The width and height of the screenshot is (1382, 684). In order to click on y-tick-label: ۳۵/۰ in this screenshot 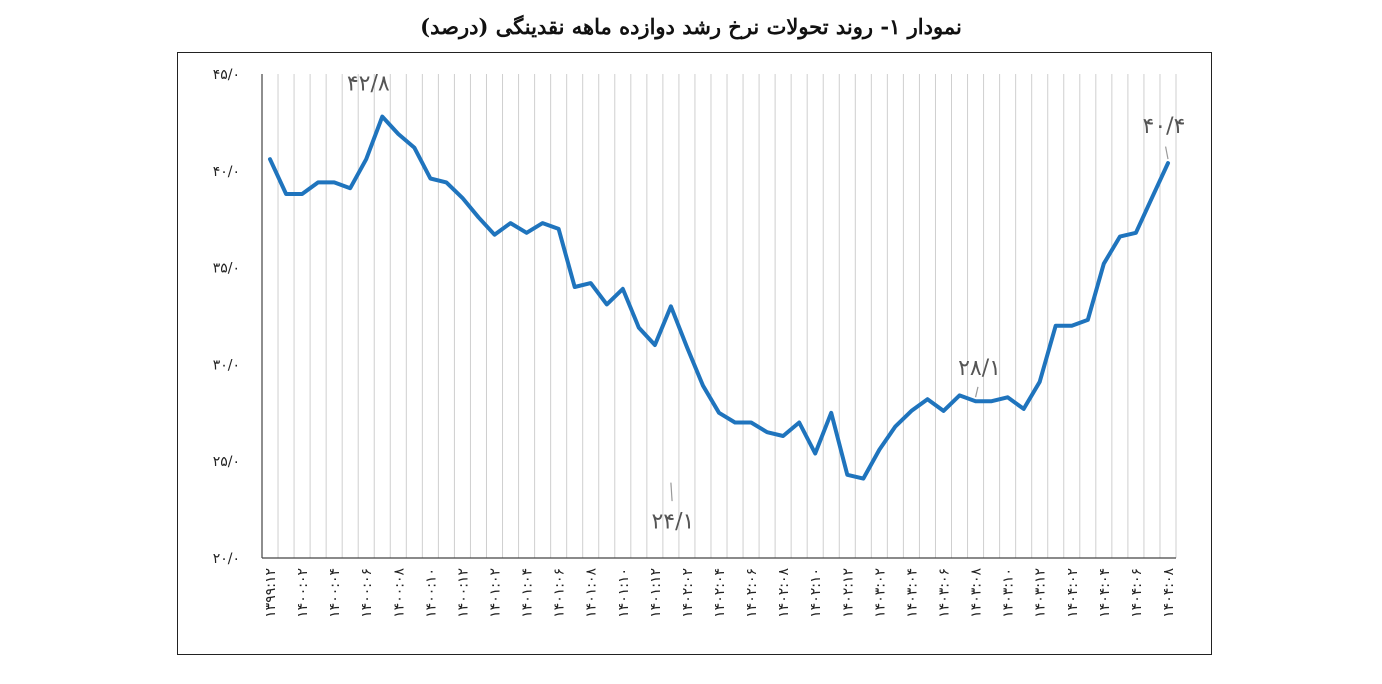, I will do `click(226, 269)`.